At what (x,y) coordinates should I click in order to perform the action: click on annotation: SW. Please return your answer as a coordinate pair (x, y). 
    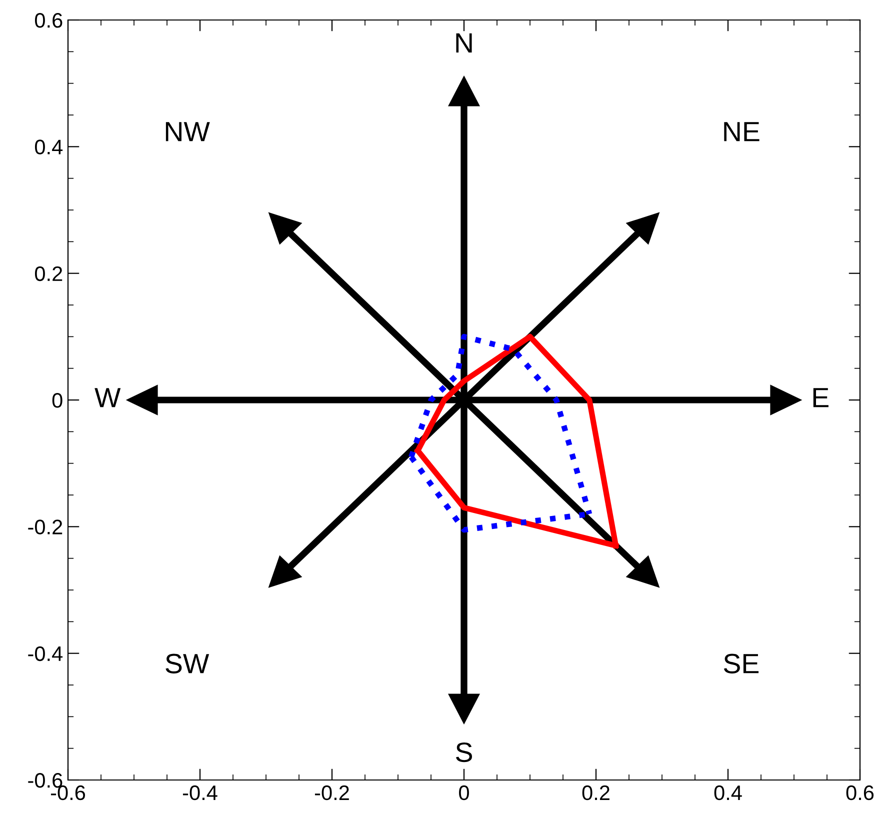
    Looking at the image, I should click on (188, 664).